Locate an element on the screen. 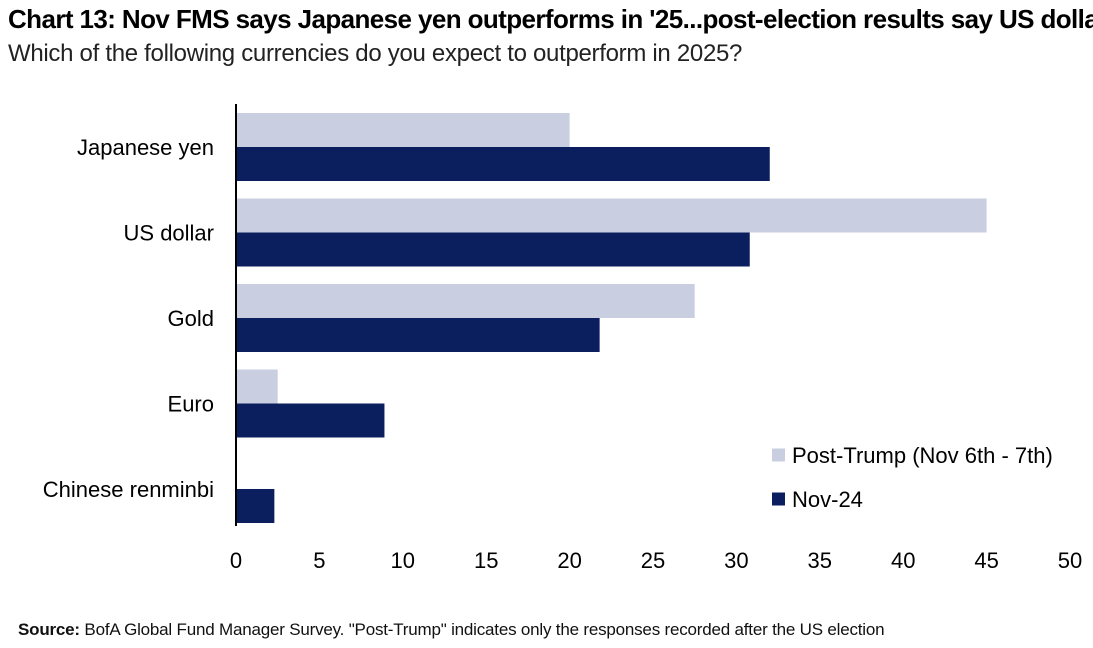 Image resolution: width=1093 pixels, height=648 pixels. x-tick-labels: 0 5 10 15 20 25 30 35 40 45 50 is located at coordinates (656, 560).